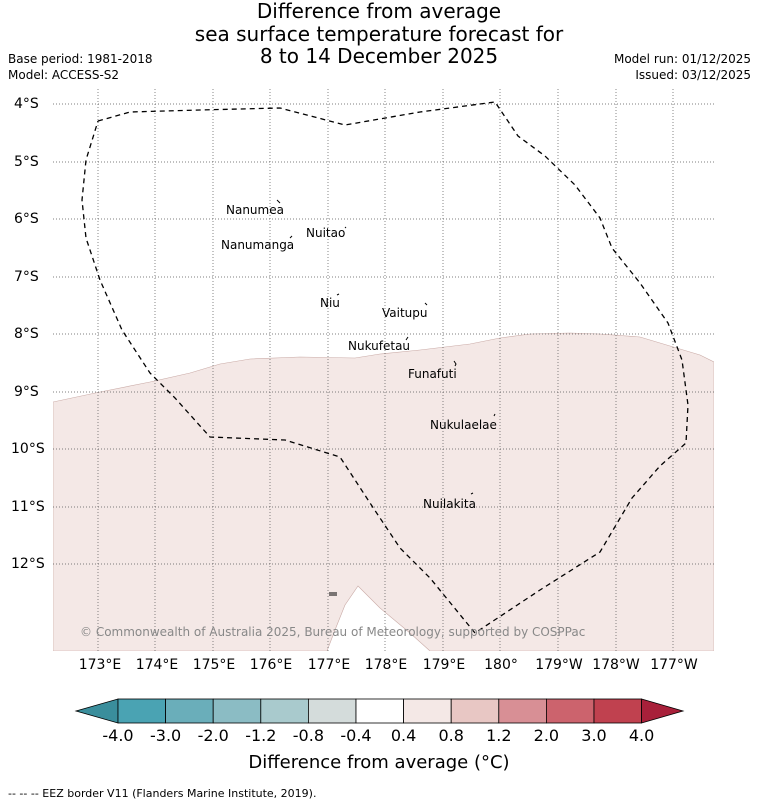 This screenshot has height=804, width=758. What do you see at coordinates (26, 162) in the screenshot?
I see `lat-label: 5°S` at bounding box center [26, 162].